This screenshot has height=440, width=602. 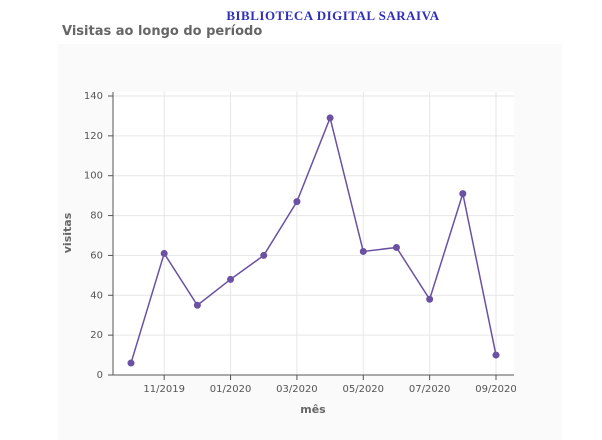 What do you see at coordinates (313, 409) in the screenshot?
I see `x-axis-label: mês` at bounding box center [313, 409].